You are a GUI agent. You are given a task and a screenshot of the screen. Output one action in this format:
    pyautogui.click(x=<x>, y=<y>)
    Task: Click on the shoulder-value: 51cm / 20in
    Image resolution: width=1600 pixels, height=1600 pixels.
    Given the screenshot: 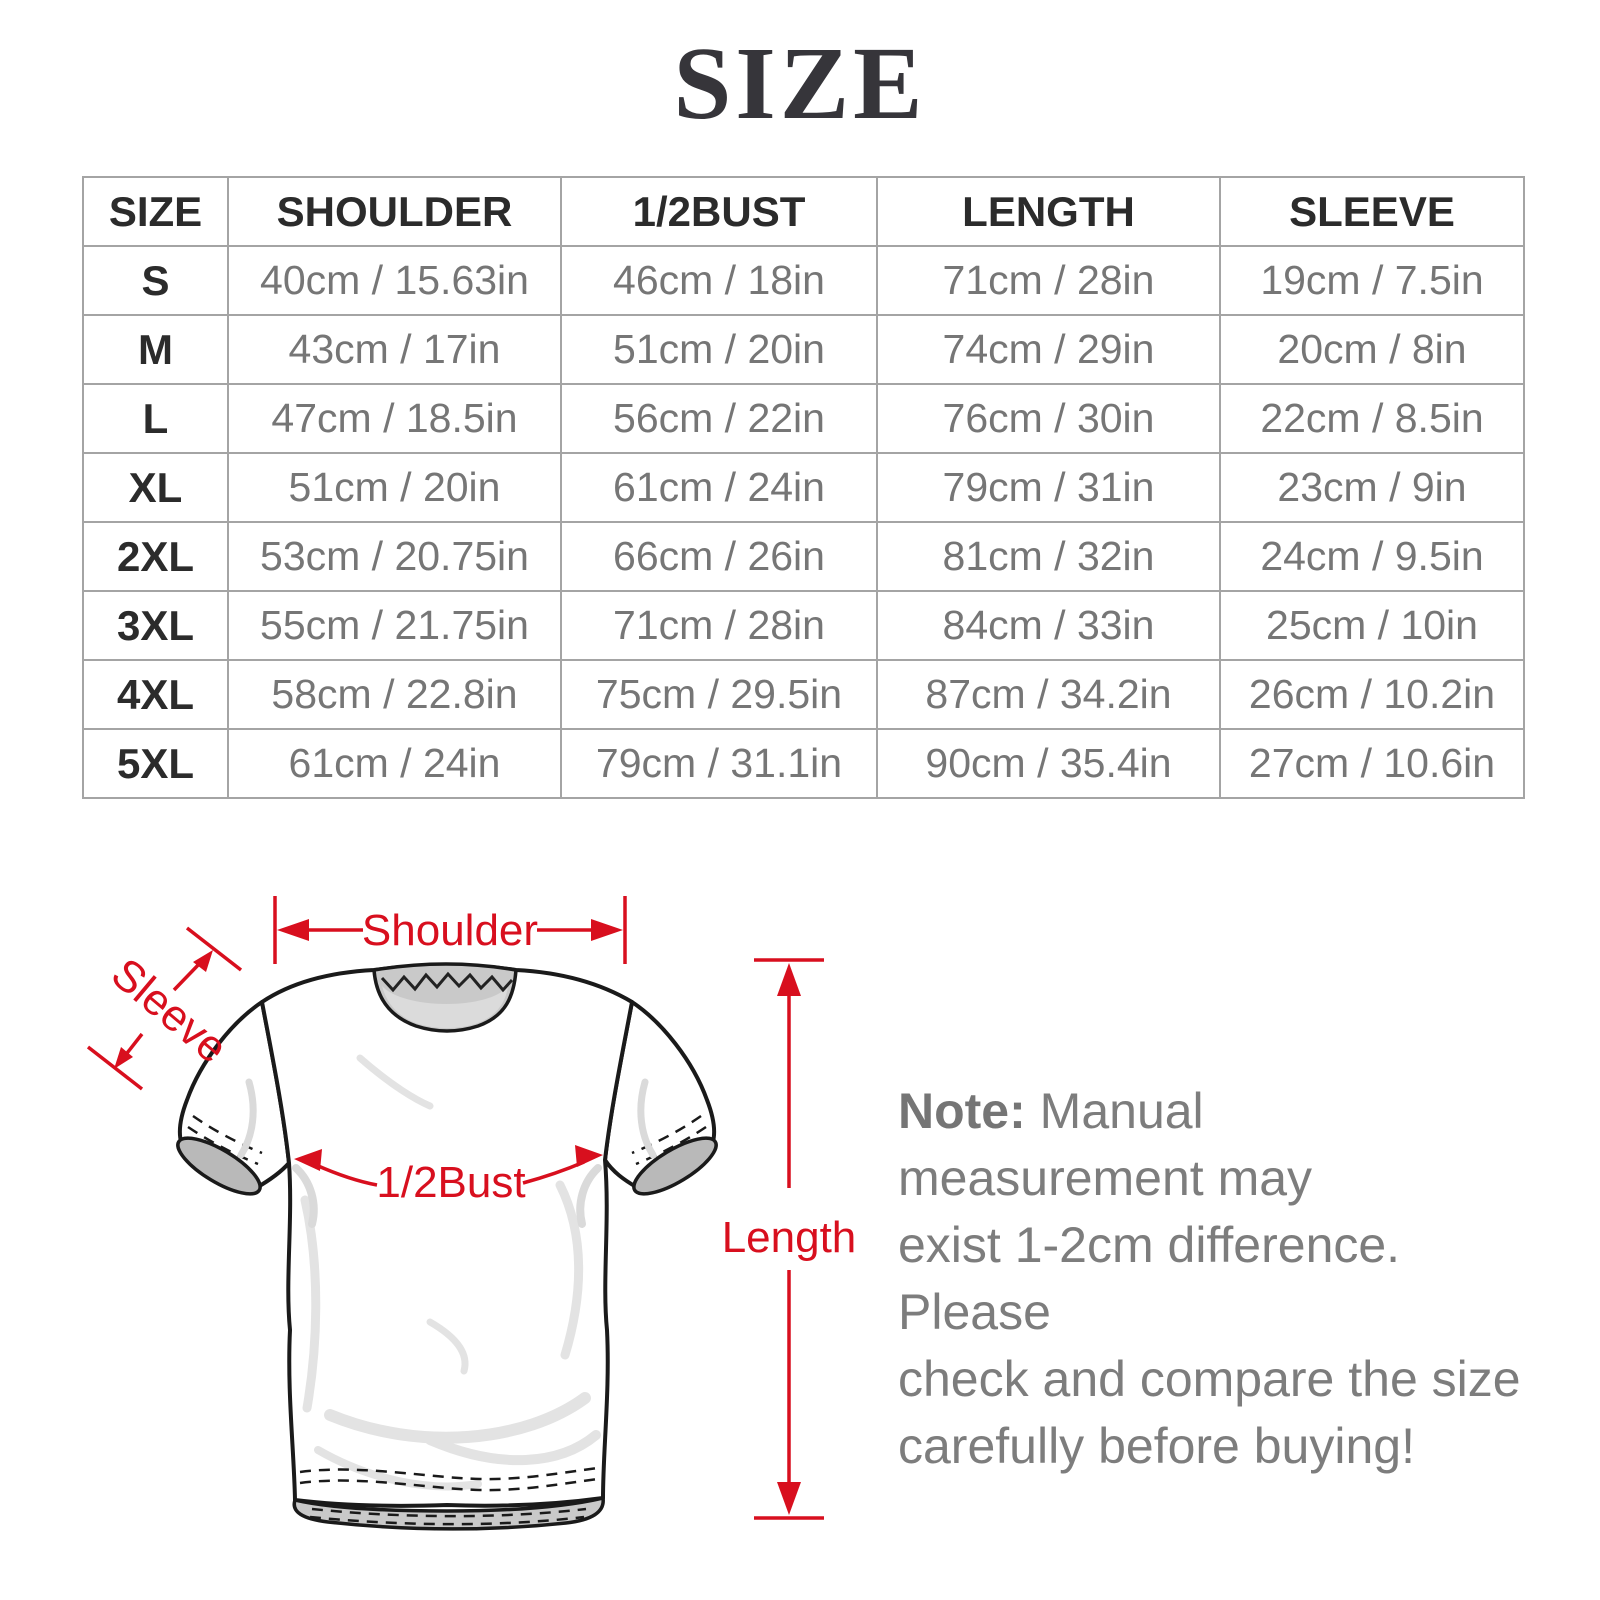 What is the action you would take?
    pyautogui.click(x=394, y=487)
    